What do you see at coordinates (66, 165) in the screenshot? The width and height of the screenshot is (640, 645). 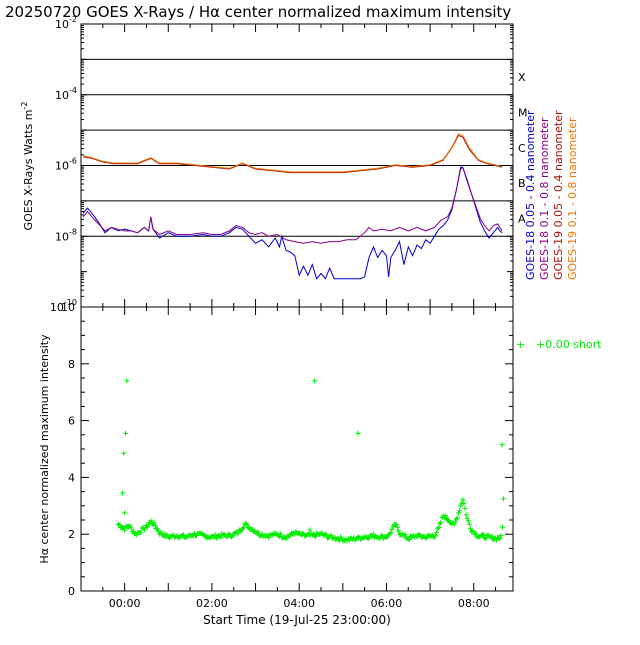 I see `xray-y-tick-label-2: 10⁻⁶` at bounding box center [66, 165].